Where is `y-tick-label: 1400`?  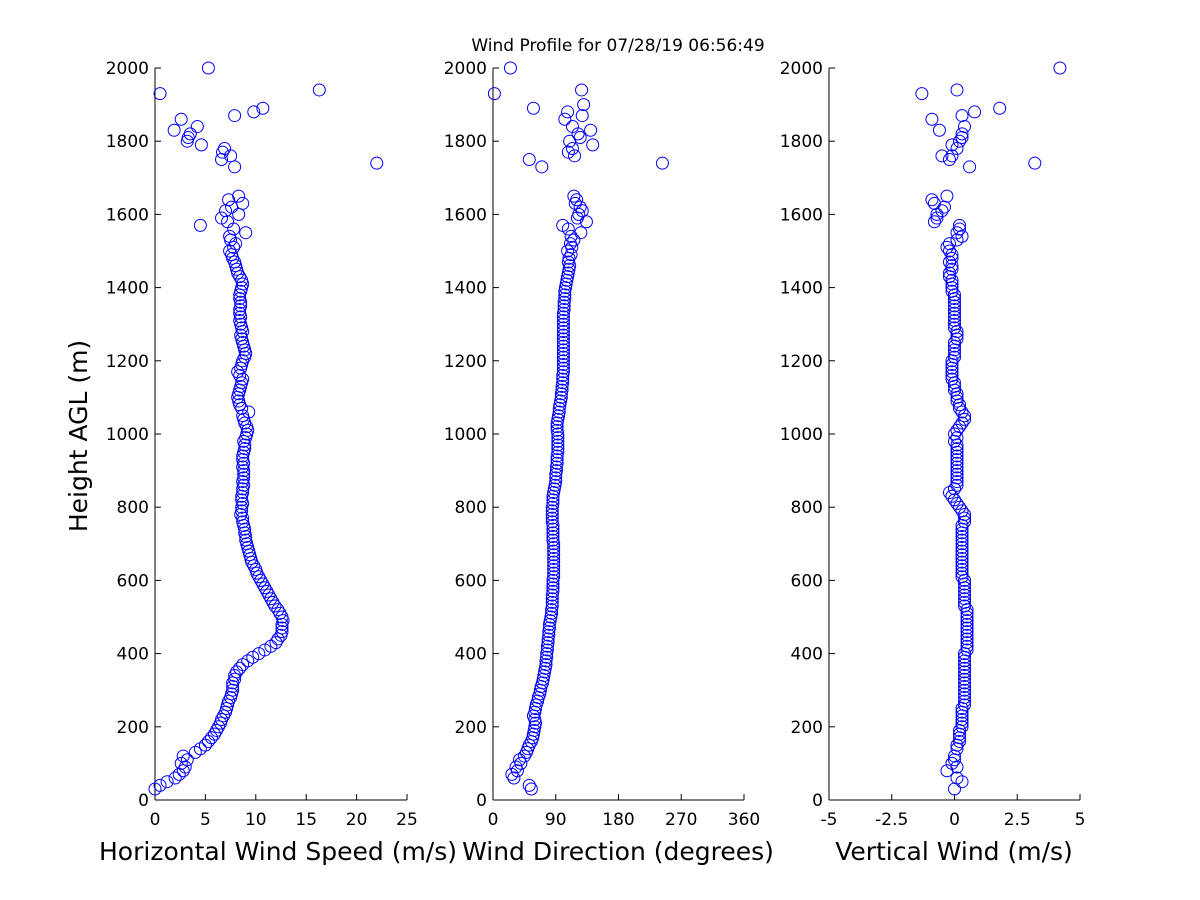
y-tick-label: 1400 is located at coordinates (801, 289).